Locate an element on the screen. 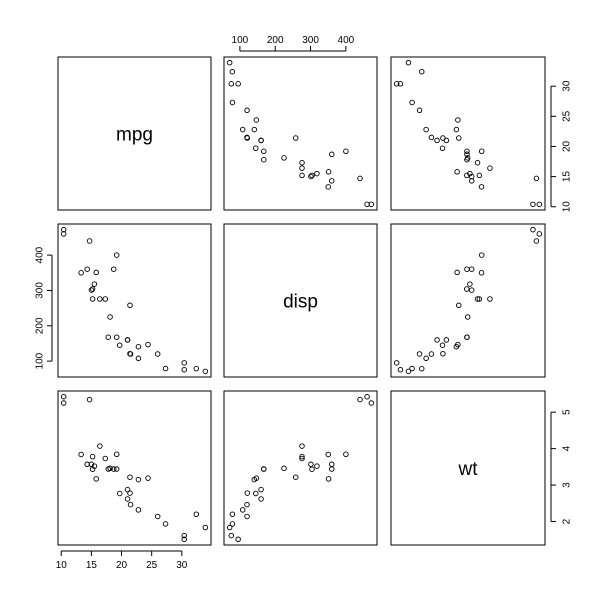  panel-mpg-mpg: mpg is located at coordinates (134, 133).